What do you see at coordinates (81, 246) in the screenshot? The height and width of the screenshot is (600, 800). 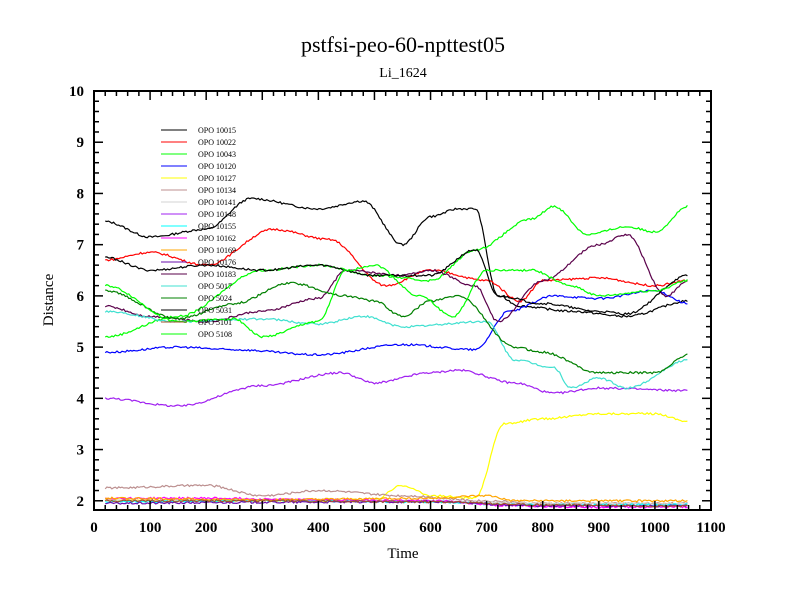 I see `y-tick-label: 7` at bounding box center [81, 246].